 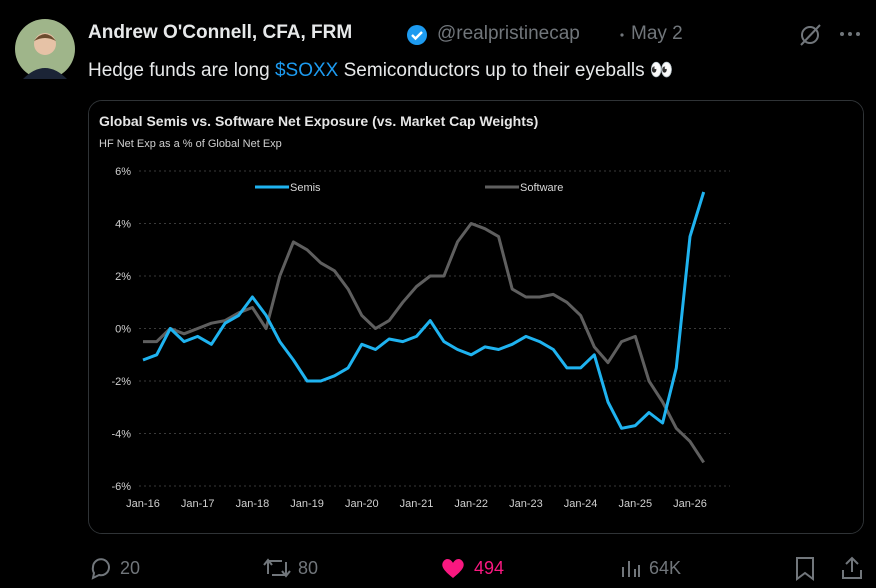 I want to click on reply-icon, so click(x=101, y=568).